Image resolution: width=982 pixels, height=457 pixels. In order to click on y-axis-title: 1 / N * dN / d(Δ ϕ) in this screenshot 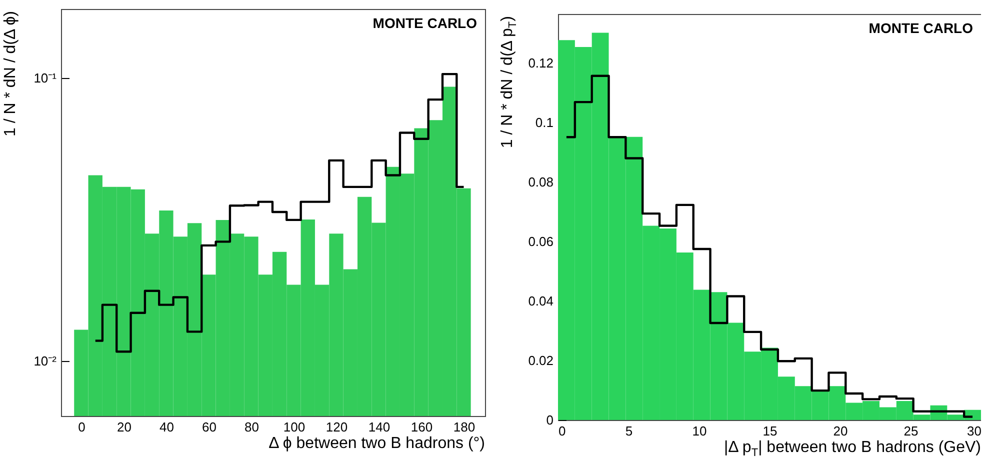, I will do `click(10, 73)`.